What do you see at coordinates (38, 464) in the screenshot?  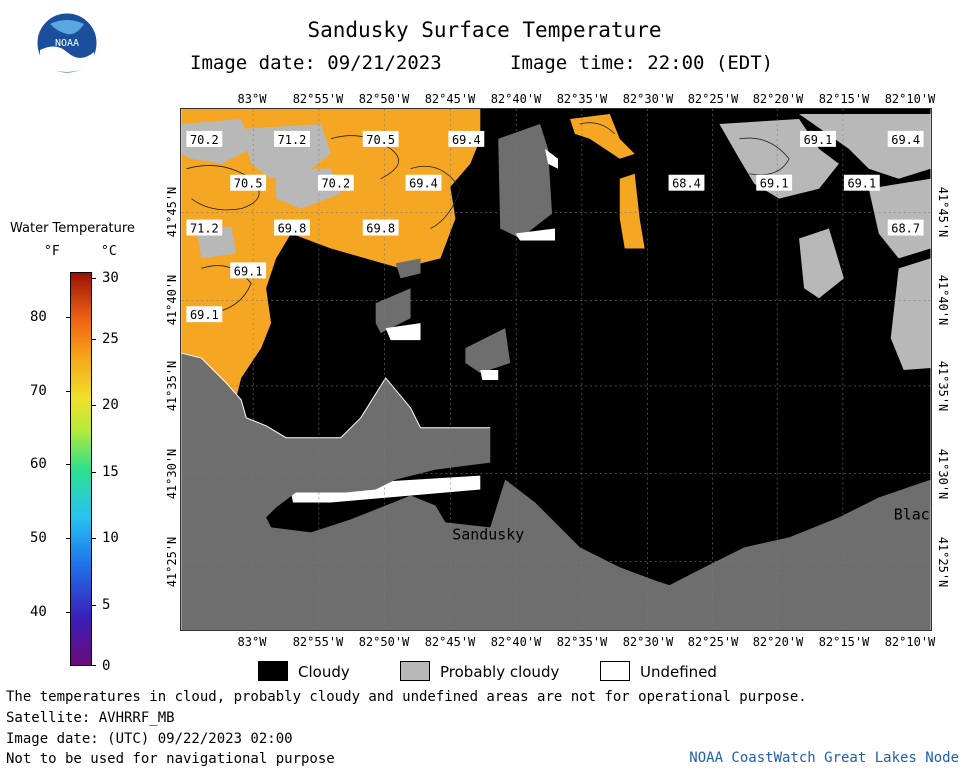 I see `f-tick-label: 60` at bounding box center [38, 464].